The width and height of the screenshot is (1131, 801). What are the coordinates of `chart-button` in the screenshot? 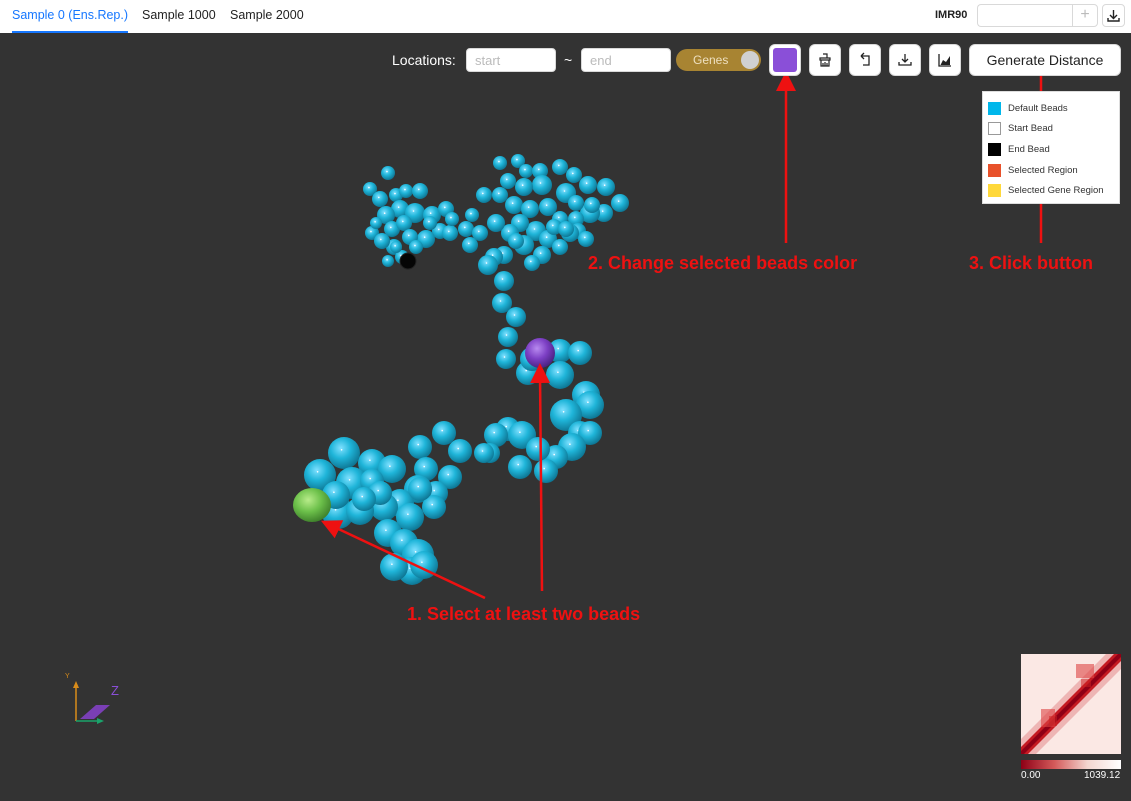 It's located at (945, 60).